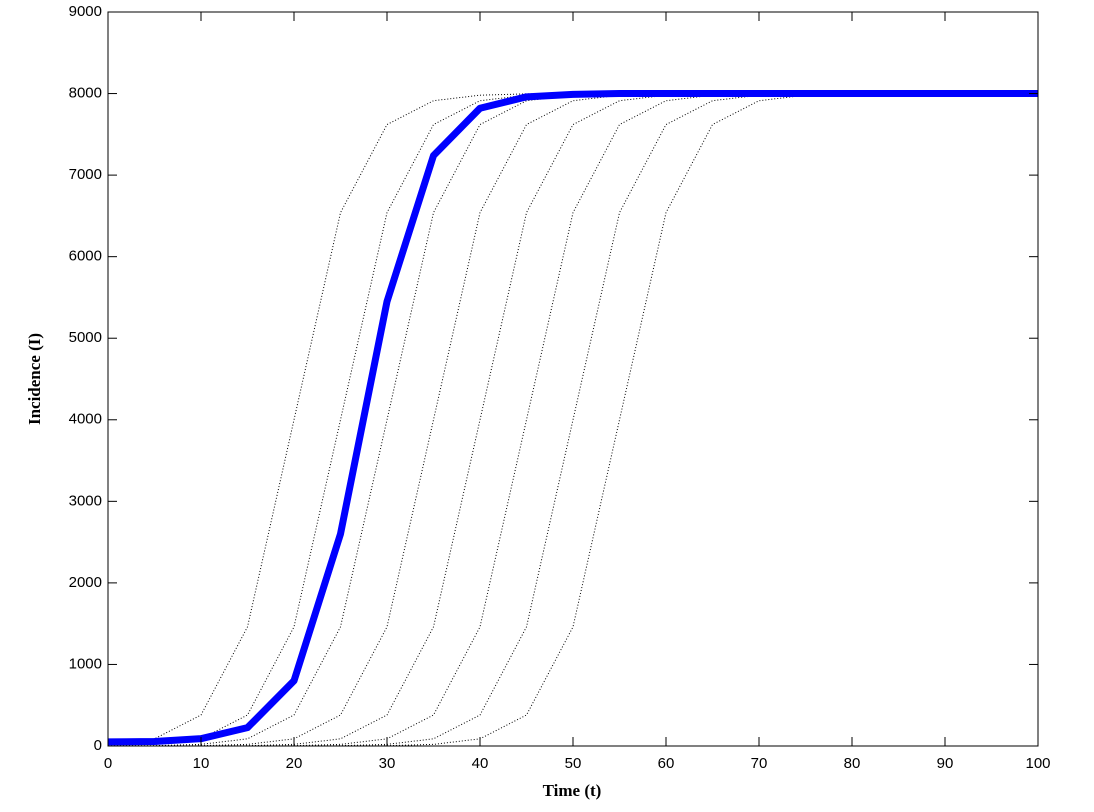  Describe the element at coordinates (85, 419) in the screenshot. I see `y-tick-label: 4000` at that location.